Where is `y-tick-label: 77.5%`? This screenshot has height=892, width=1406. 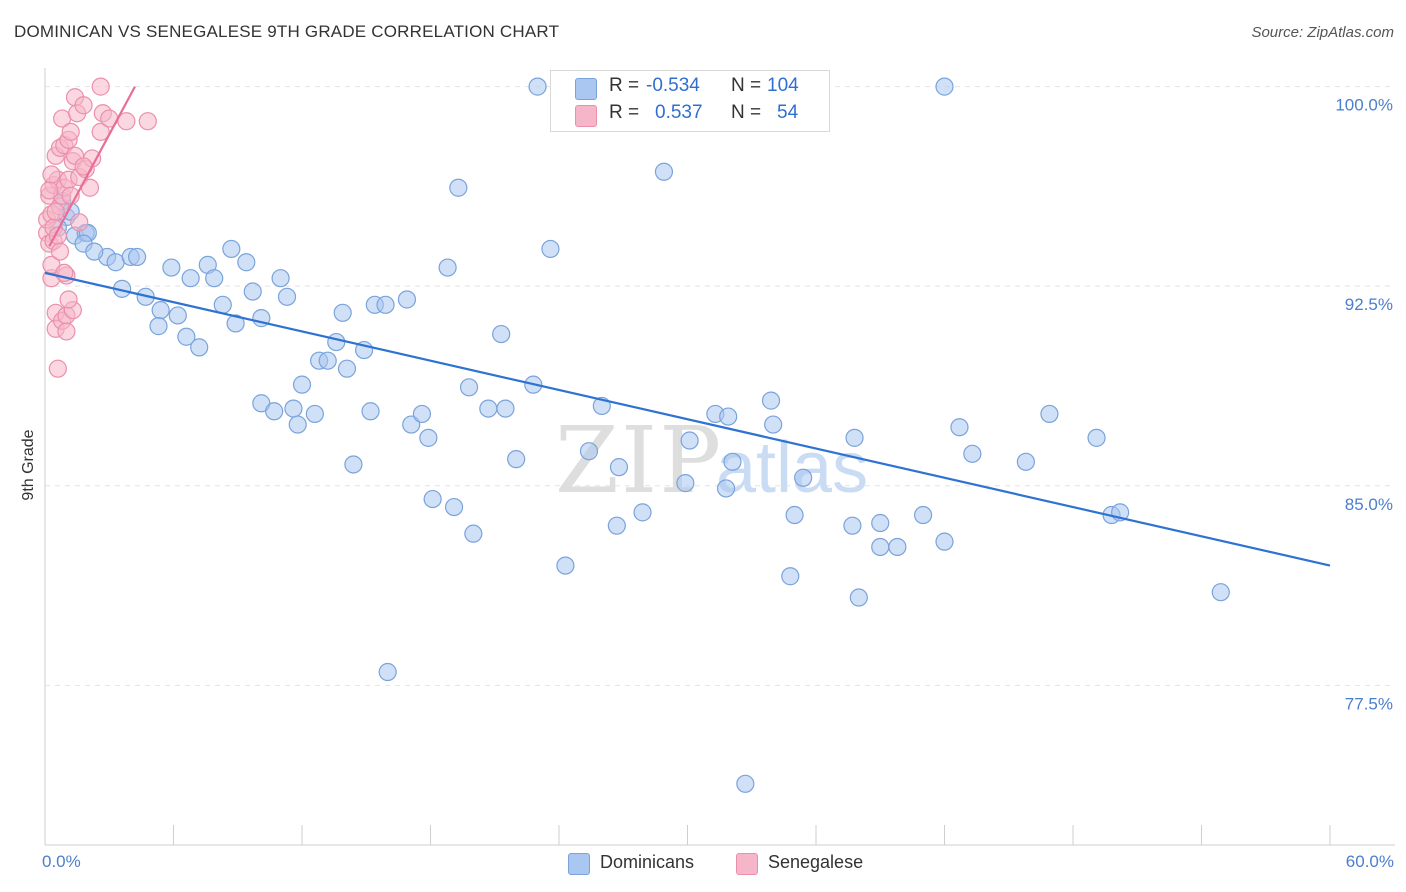 y-tick-label: 77.5% is located at coordinates (1369, 703).